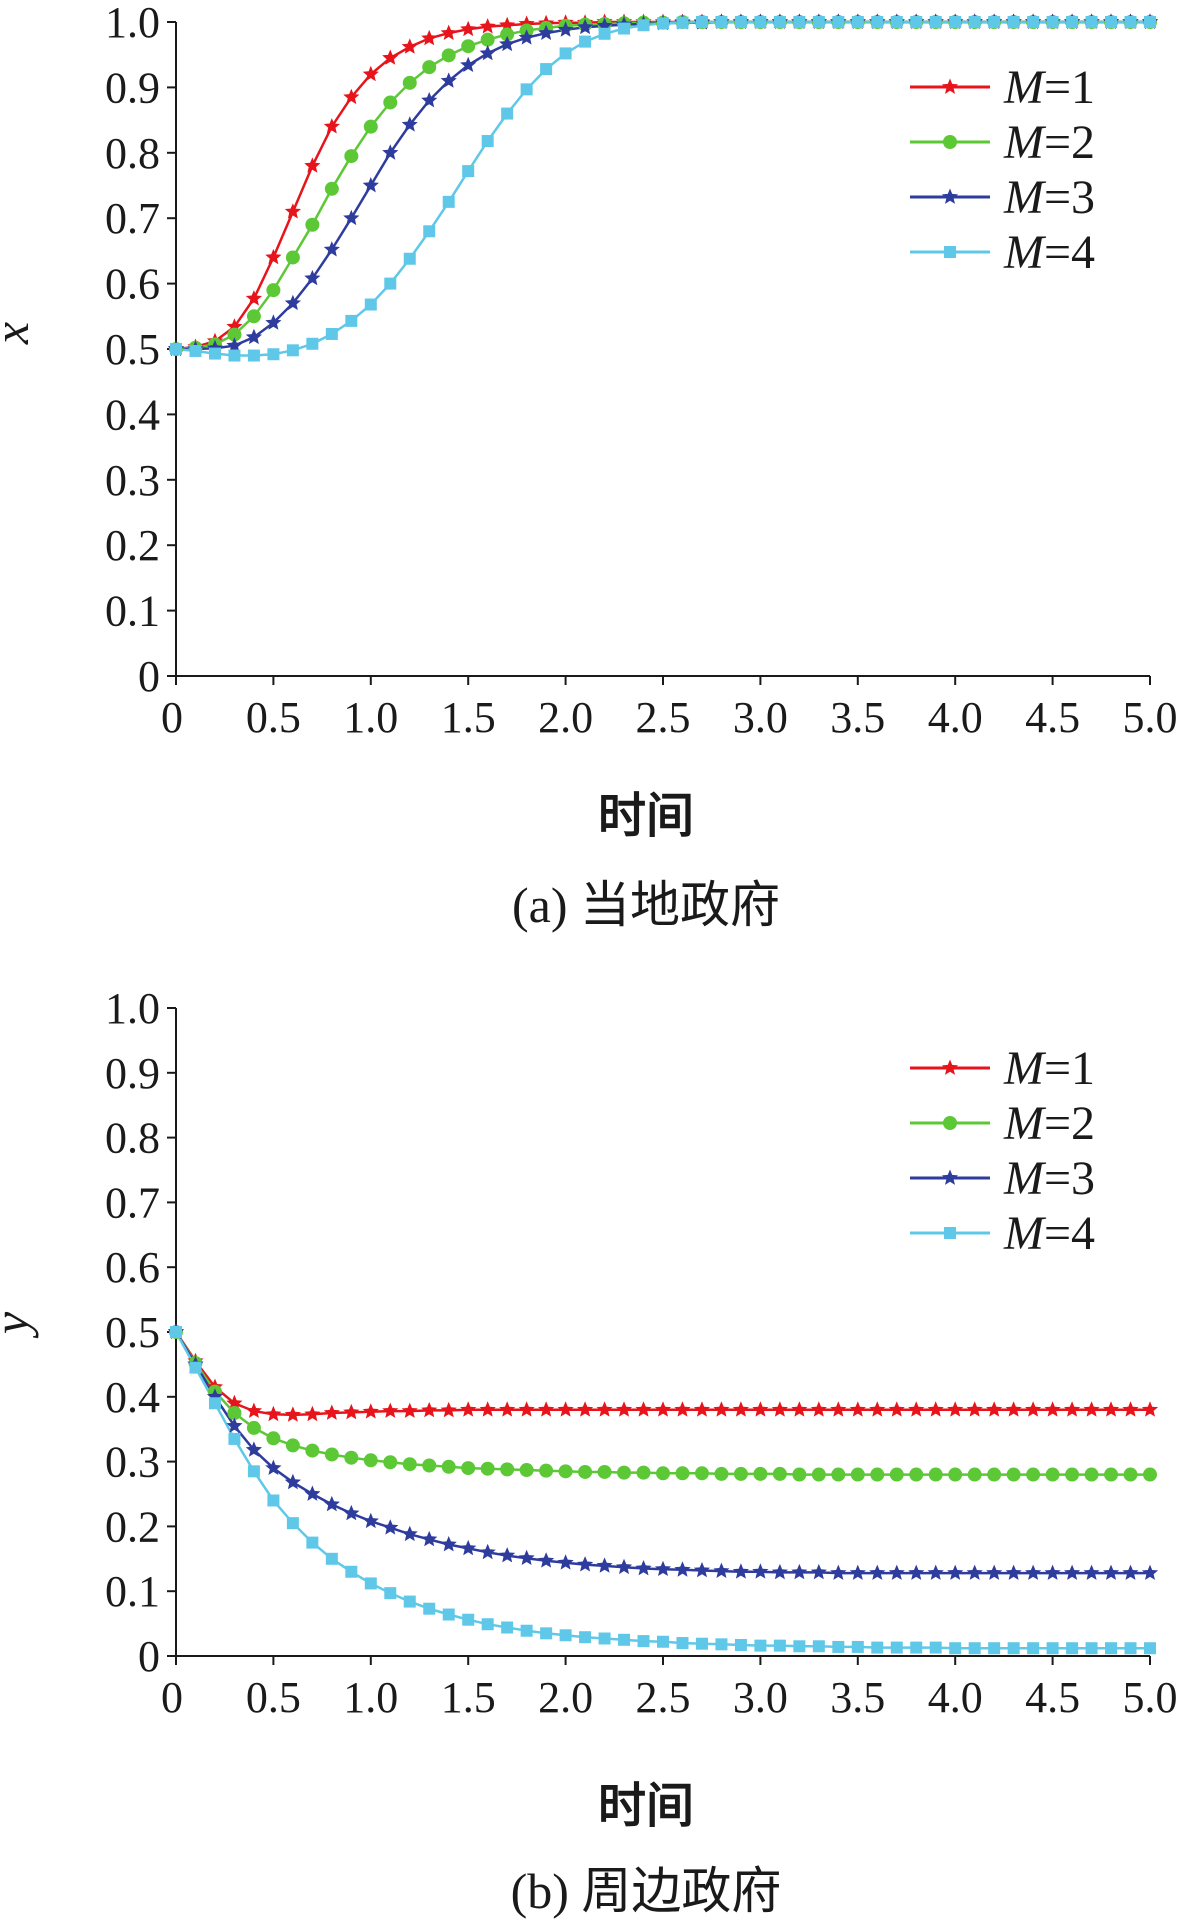  Describe the element at coordinates (132, 1462) in the screenshot. I see `y-tick-label: 0.3` at that location.